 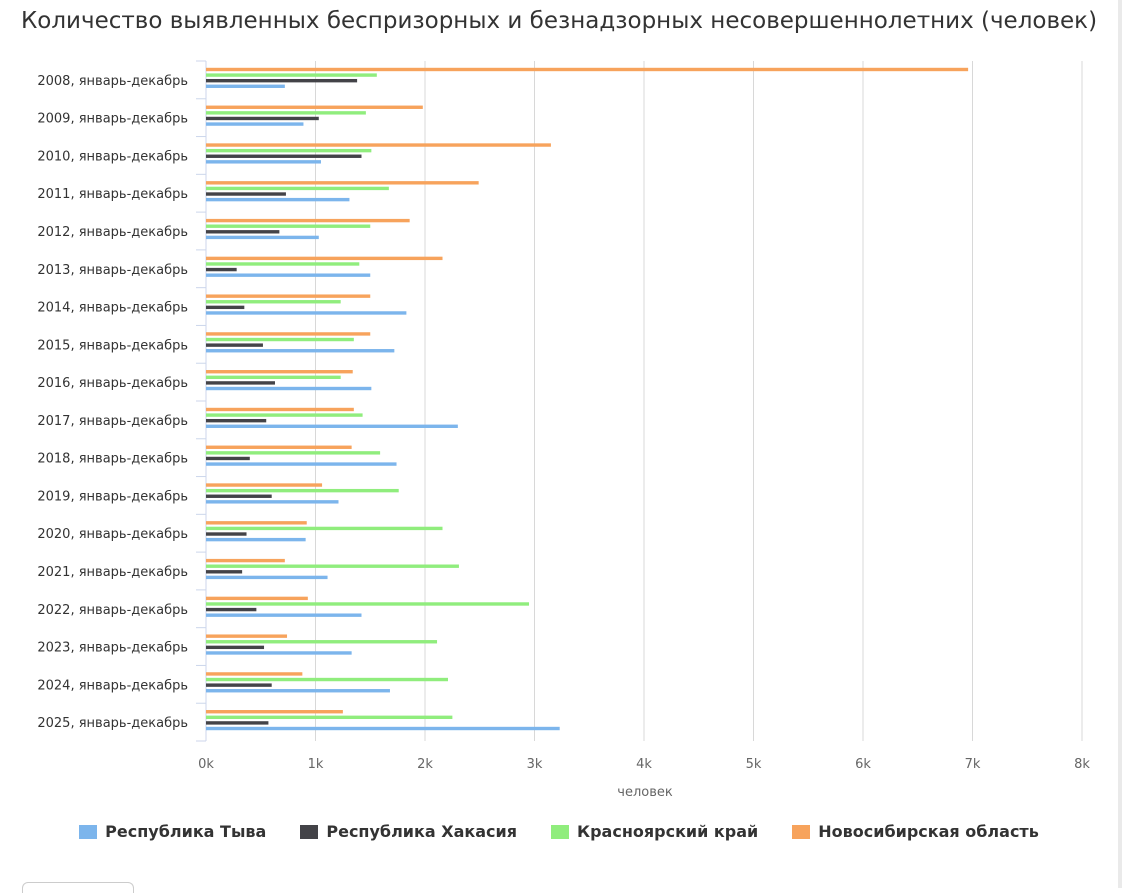 I want to click on y-tick-label: 2021, январь-декабрь, so click(x=112, y=572).